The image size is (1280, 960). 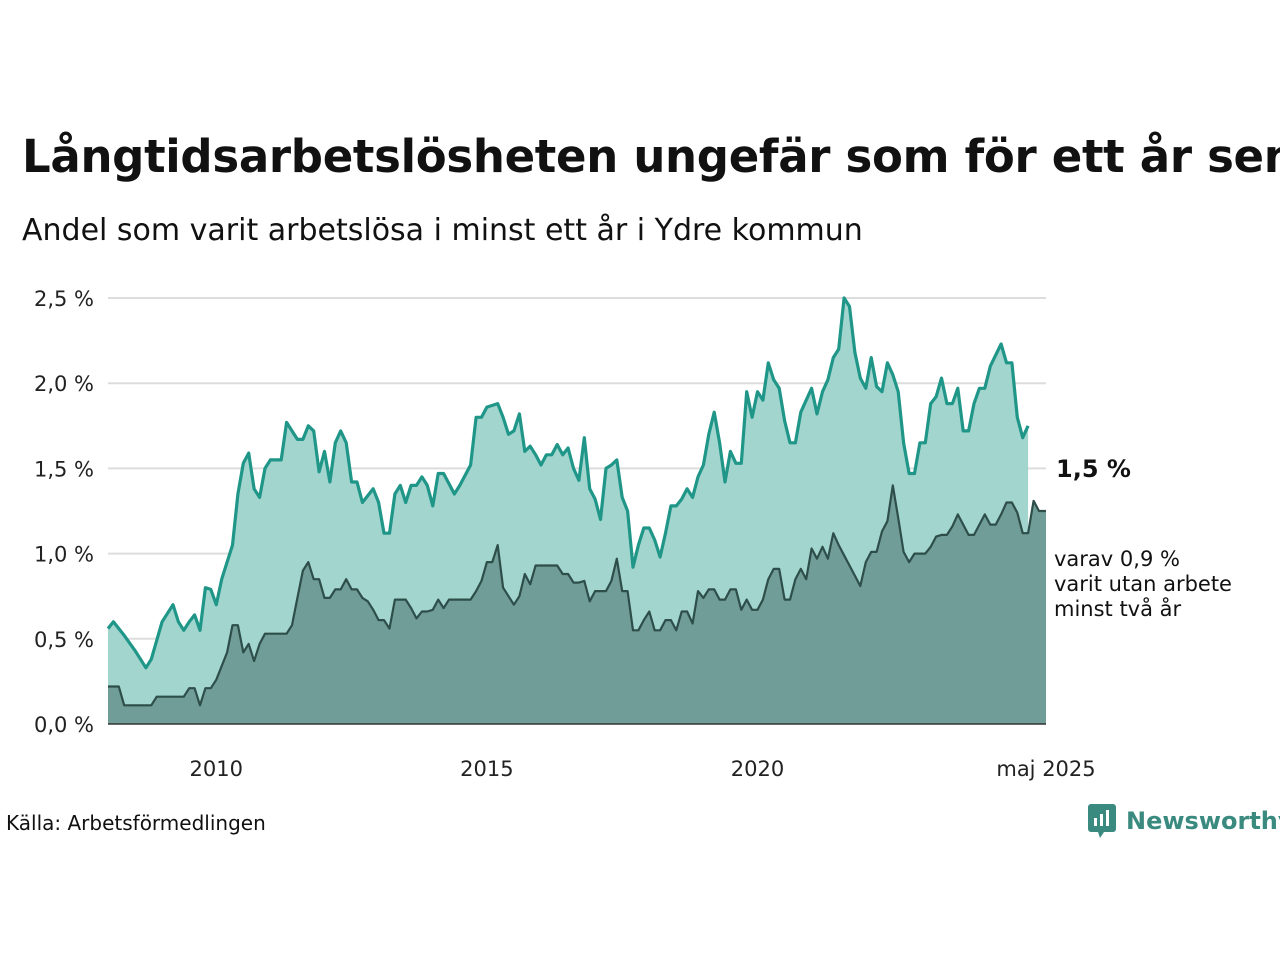 I want to click on newsworthy-brand: Newsworthy, so click(x=1184, y=821).